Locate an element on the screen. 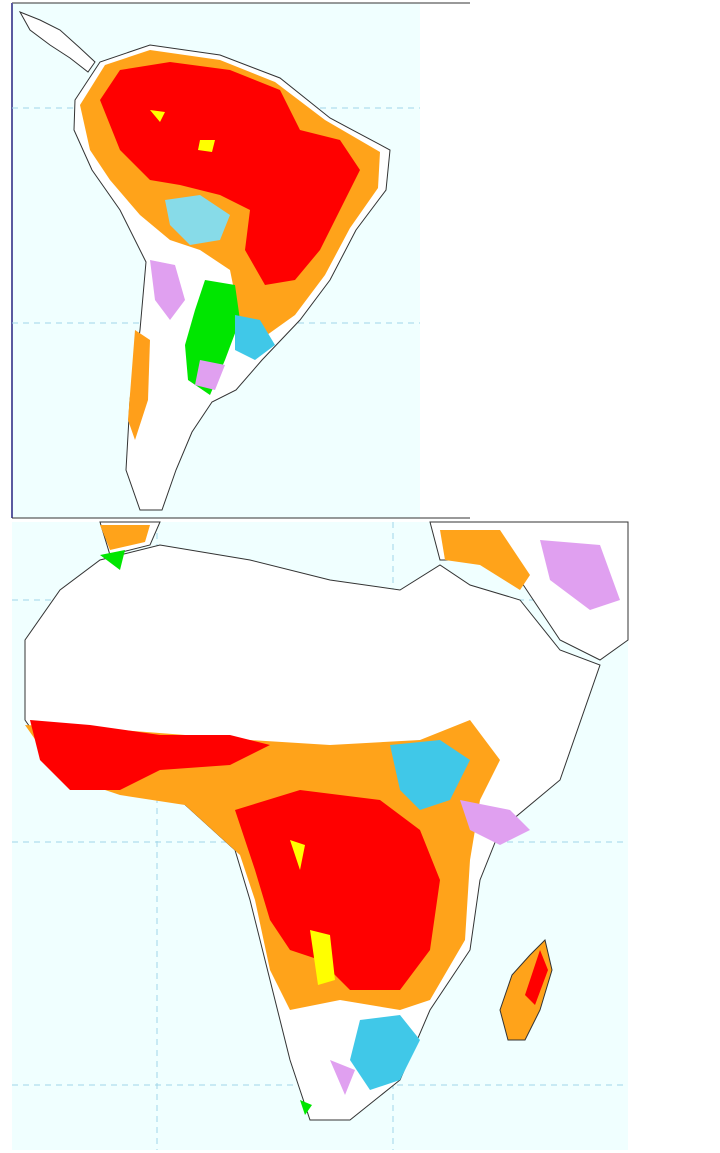 Image resolution: width=720 pixels, height=1153 pixels. region-blue-south is located at coordinates (385, 1052).